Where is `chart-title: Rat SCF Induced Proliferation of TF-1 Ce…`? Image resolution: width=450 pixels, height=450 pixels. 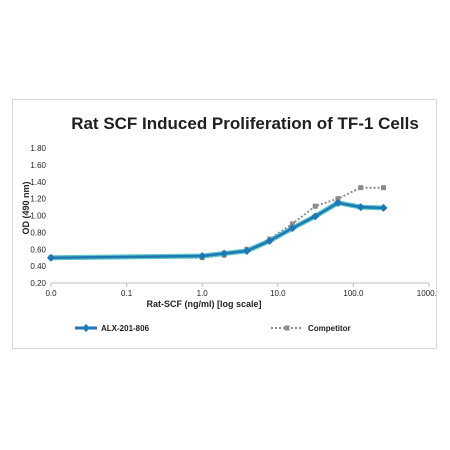
chart-title: Rat SCF Induced Proliferation of TF-1 Ce… is located at coordinates (245, 123).